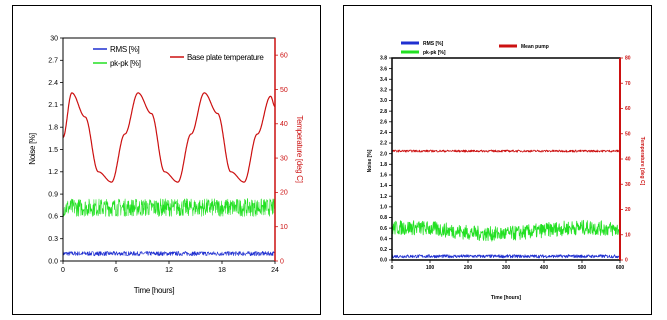 The width and height of the screenshot is (667, 320). I want to click on x-tick-label-4: 400, so click(544, 268).